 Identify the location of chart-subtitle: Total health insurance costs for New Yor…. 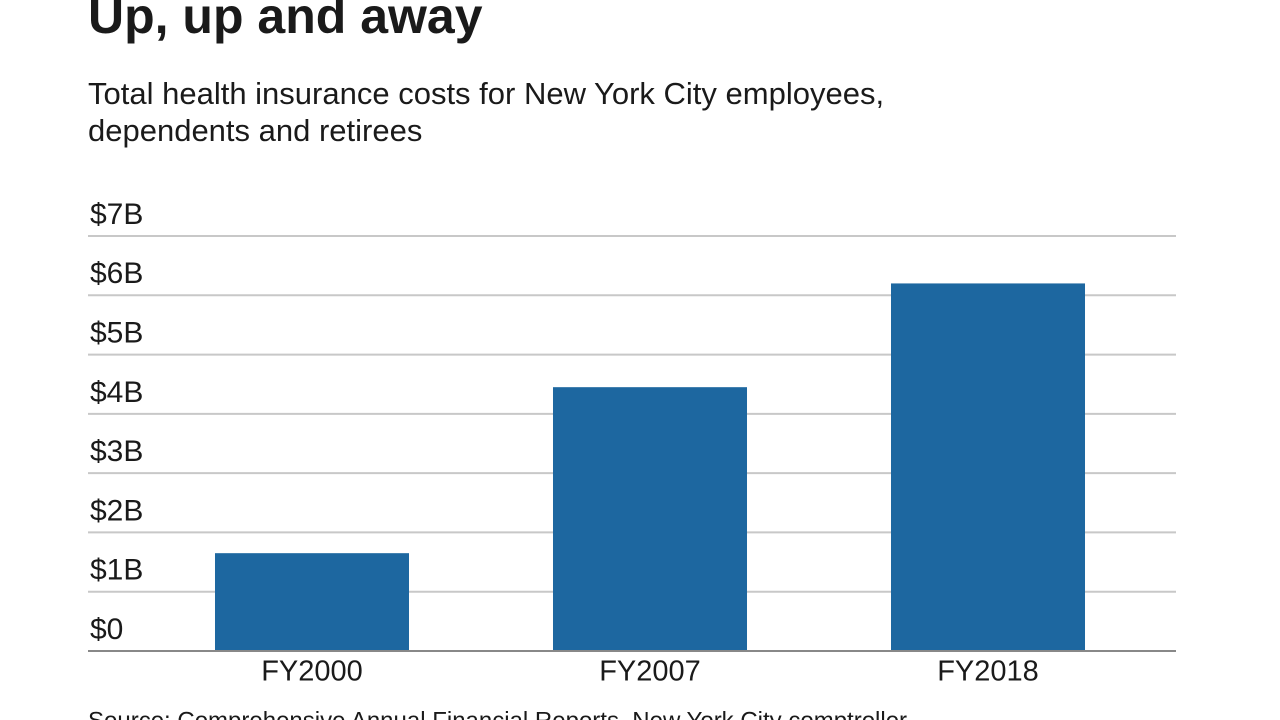
(486, 93).